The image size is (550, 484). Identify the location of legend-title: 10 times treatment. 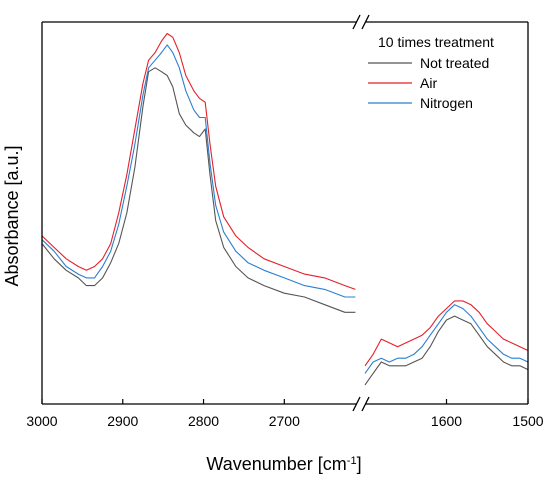
(436, 42).